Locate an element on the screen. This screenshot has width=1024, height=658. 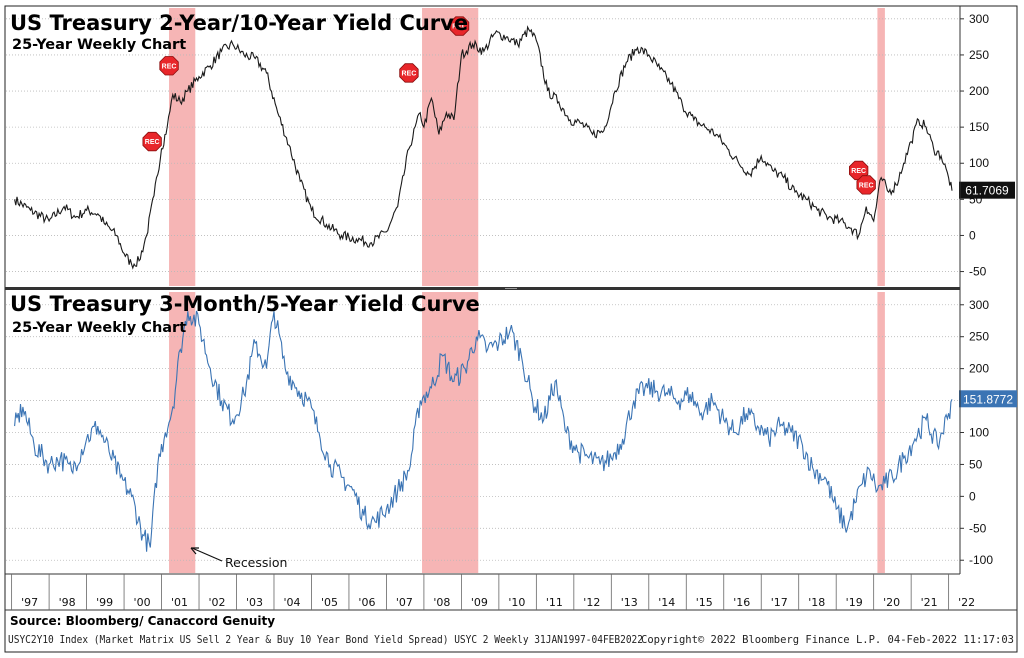
x-tick-label: '00 is located at coordinates (142, 602).